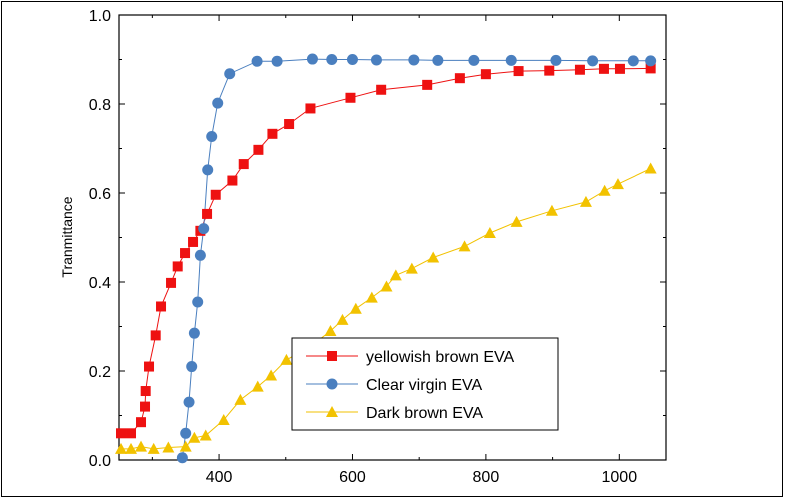 The height and width of the screenshot is (500, 786). What do you see at coordinates (100, 105) in the screenshot?
I see `y-tick-label: 0.8` at bounding box center [100, 105].